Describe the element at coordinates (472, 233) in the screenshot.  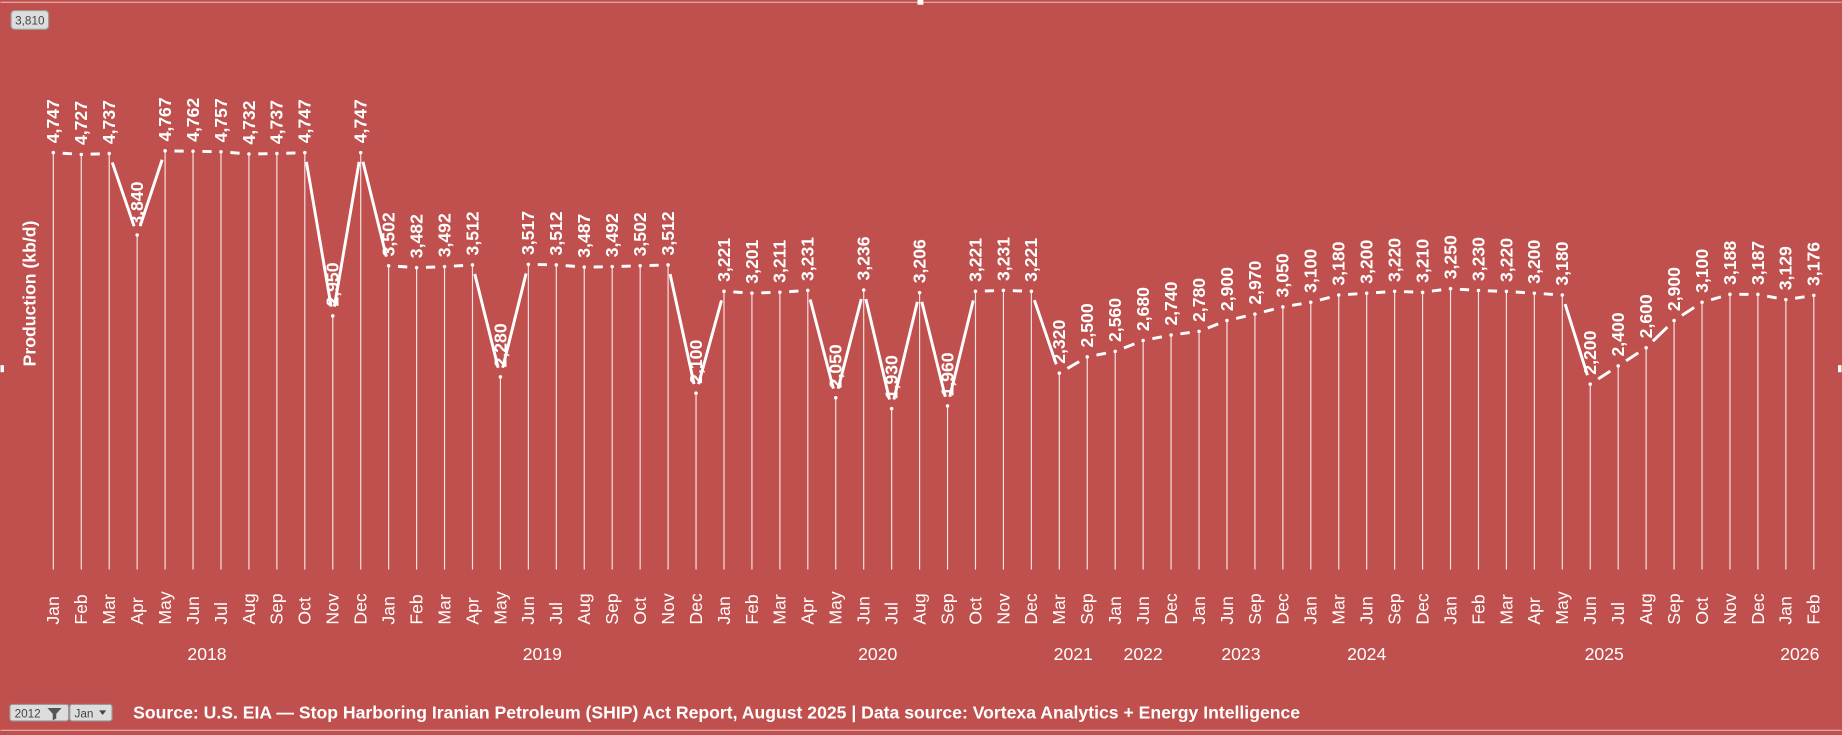
I see `data-label: 3,512` at that location.